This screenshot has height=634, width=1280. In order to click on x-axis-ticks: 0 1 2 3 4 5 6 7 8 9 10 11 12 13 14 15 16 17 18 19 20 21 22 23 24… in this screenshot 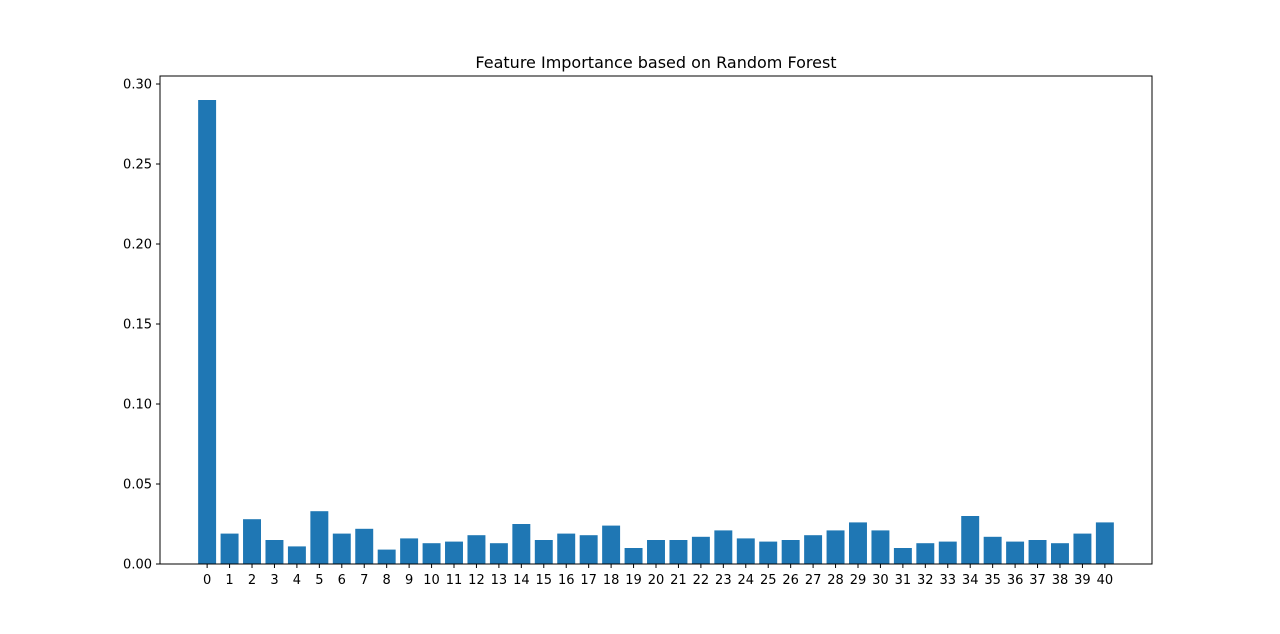, I will do `click(658, 576)`.